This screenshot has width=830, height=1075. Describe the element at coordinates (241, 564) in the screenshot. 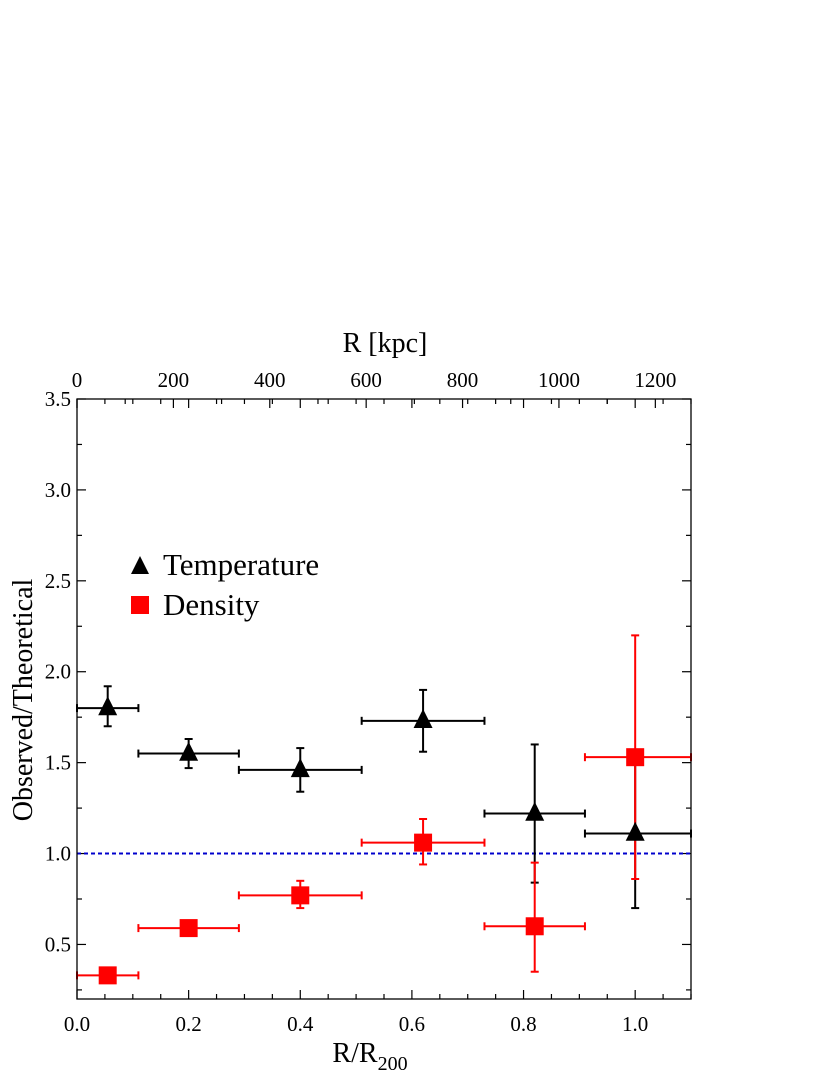

I see `legend-temperature-label: Temperature` at that location.